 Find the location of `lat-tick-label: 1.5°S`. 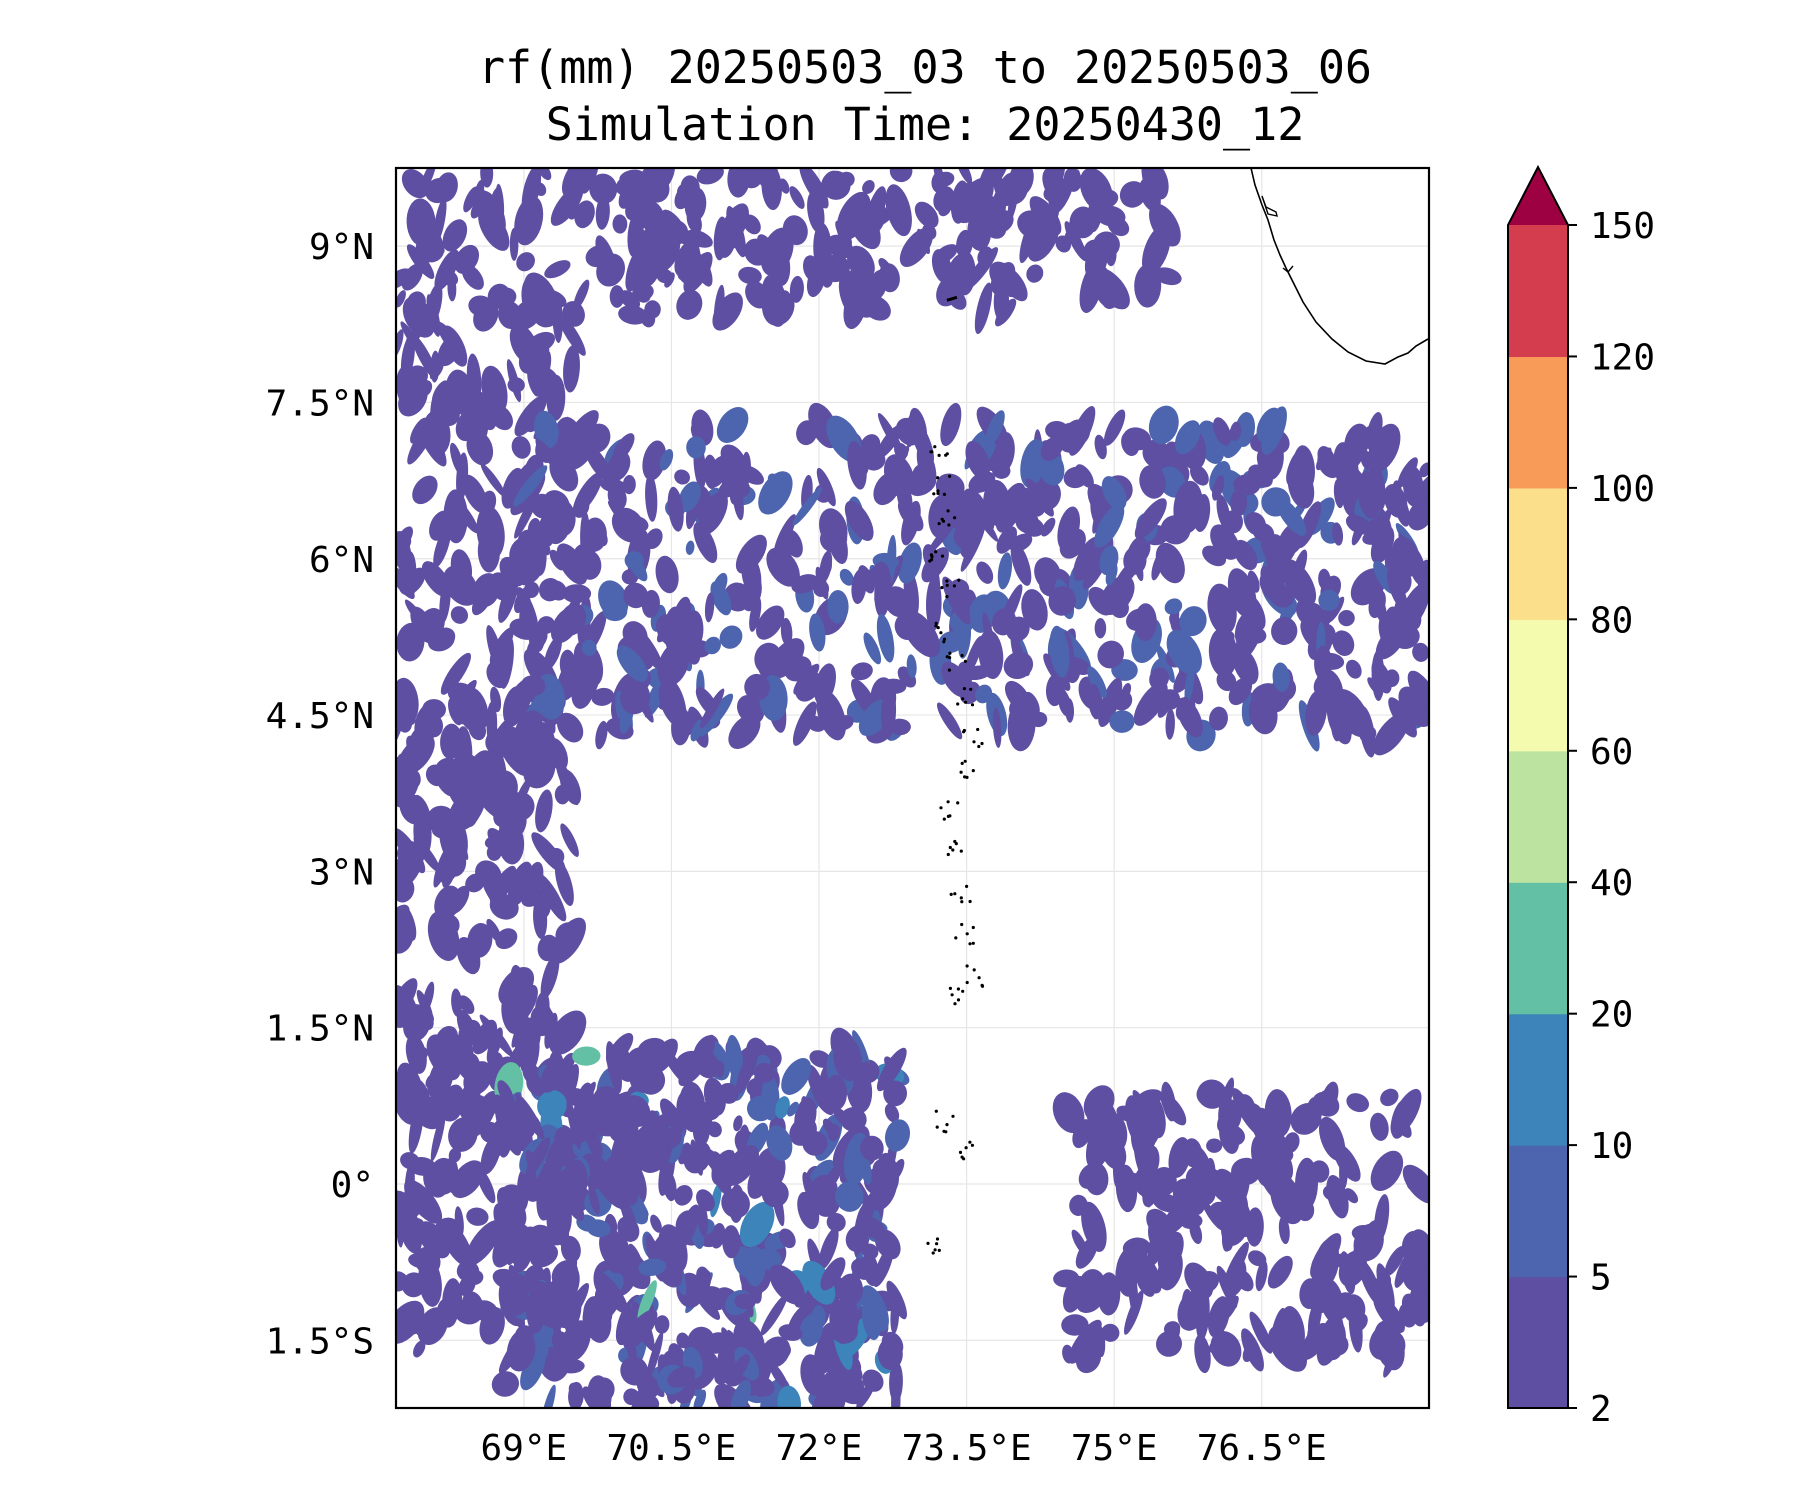

lat-tick-label: 1.5°S is located at coordinates (320, 1341).